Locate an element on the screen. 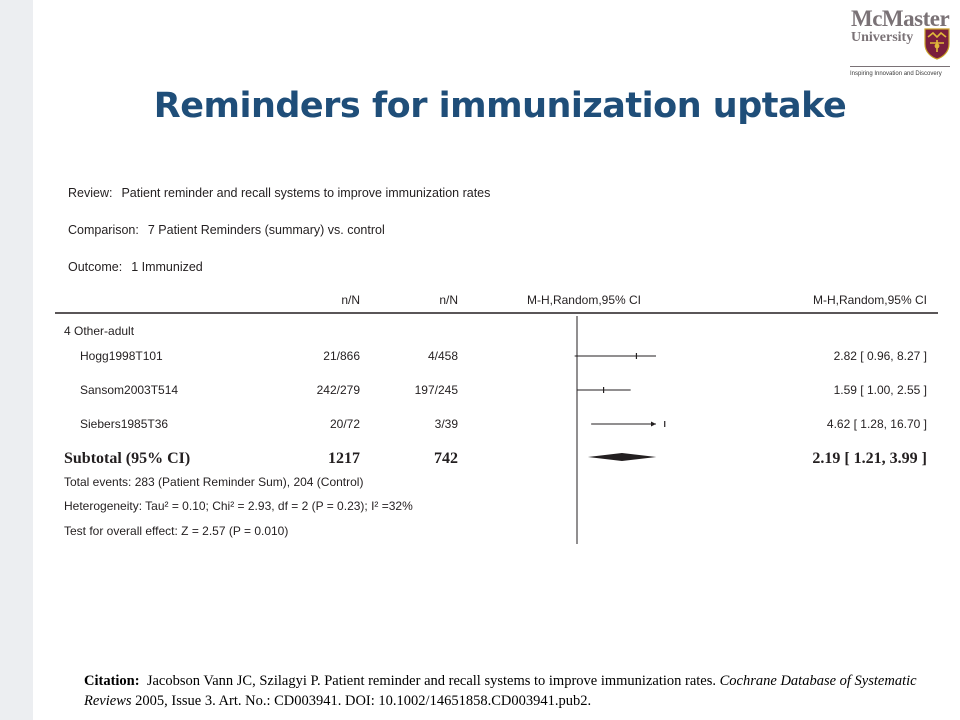 This screenshot has height=720, width=960. study-control-events: 197/245 is located at coordinates (437, 390).